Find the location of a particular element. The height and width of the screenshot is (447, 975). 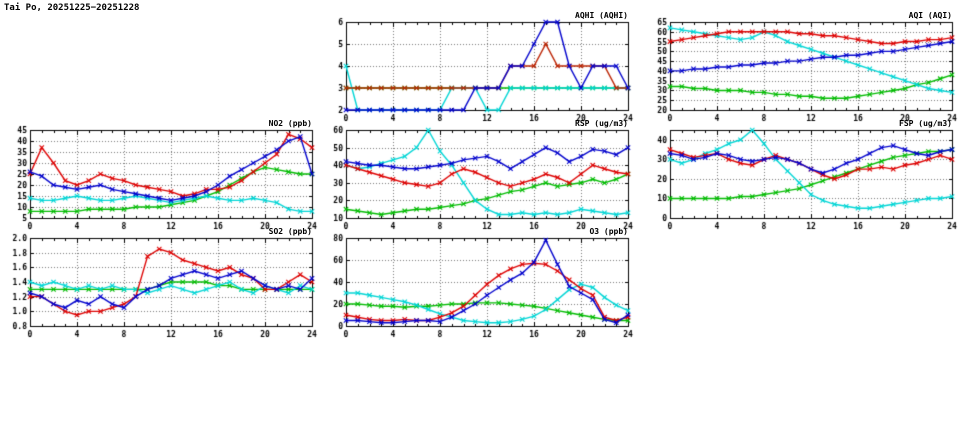

chart-aqi: AQI (AQI) is located at coordinates (800, 68).